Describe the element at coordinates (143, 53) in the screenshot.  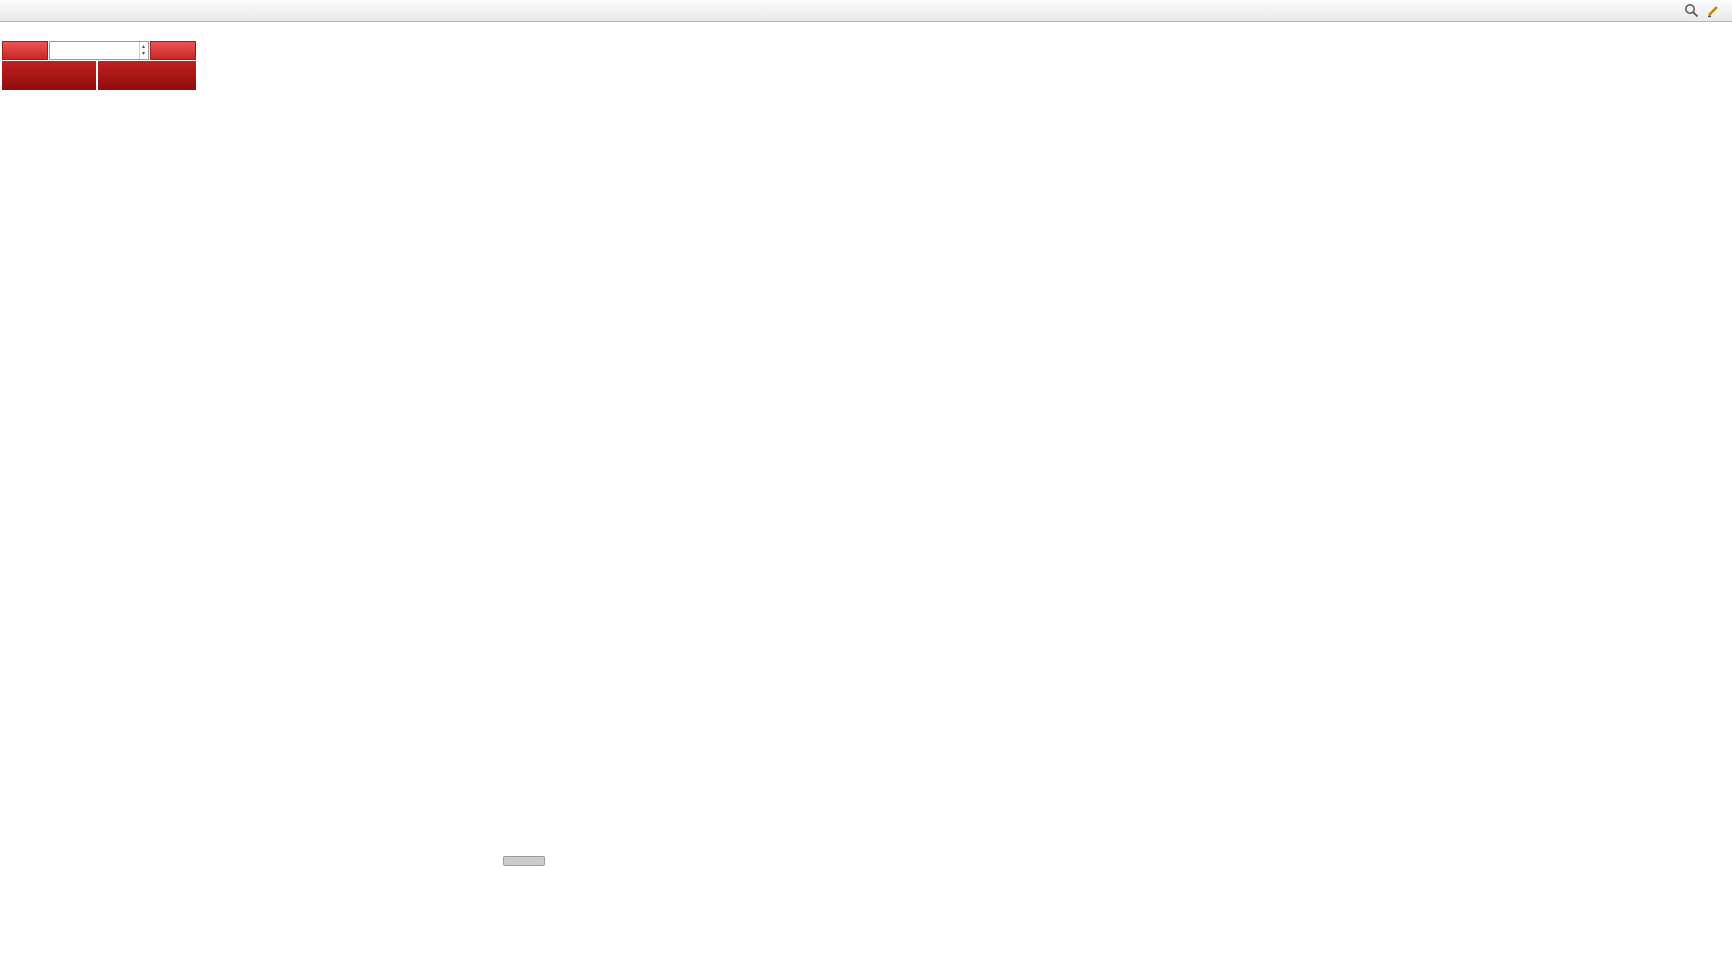
I see `volume-down-button: ▾` at that location.